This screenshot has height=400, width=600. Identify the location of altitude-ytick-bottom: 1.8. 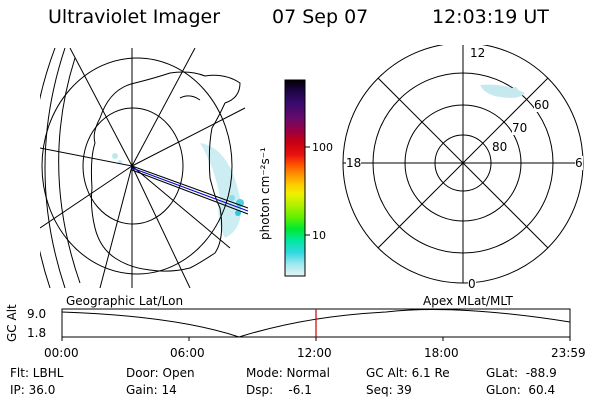
(37, 333).